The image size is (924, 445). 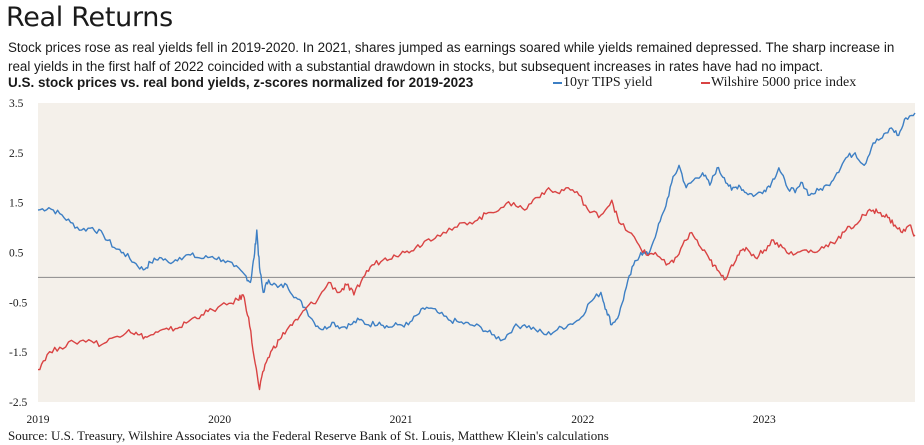 I want to click on x-tick-label: 2019, so click(x=38, y=420).